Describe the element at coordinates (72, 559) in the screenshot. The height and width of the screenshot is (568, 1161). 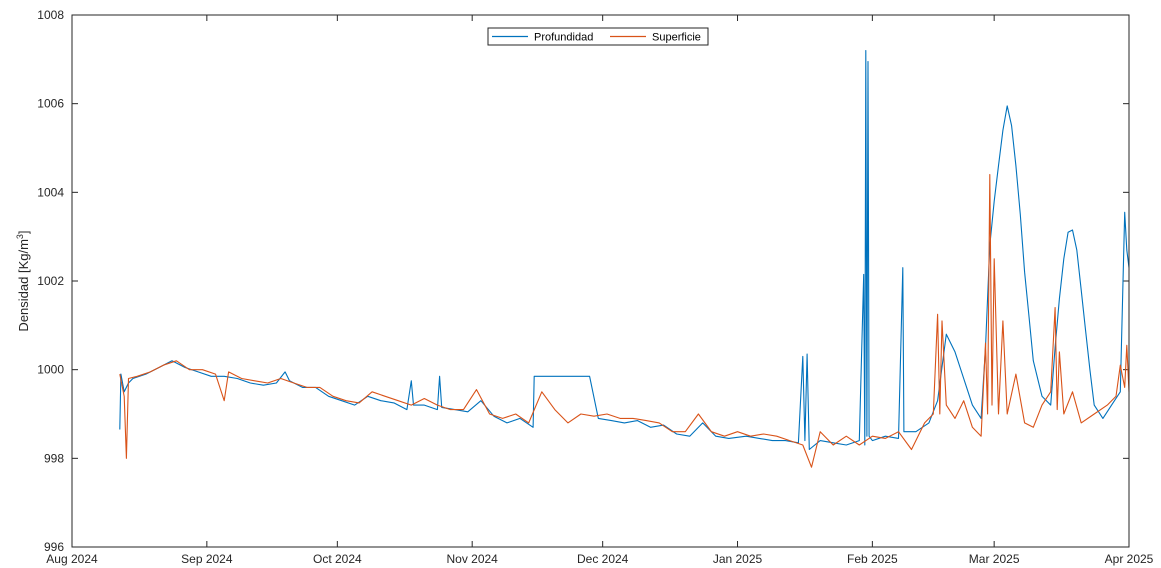
I see `x-tick-label: Aug 2024` at that location.